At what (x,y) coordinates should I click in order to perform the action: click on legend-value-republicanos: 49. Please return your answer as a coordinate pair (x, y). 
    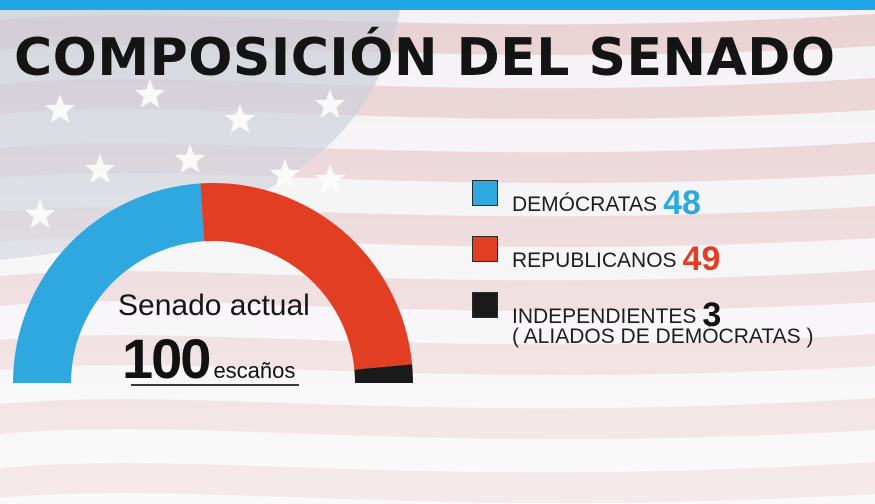
    Looking at the image, I should click on (701, 259).